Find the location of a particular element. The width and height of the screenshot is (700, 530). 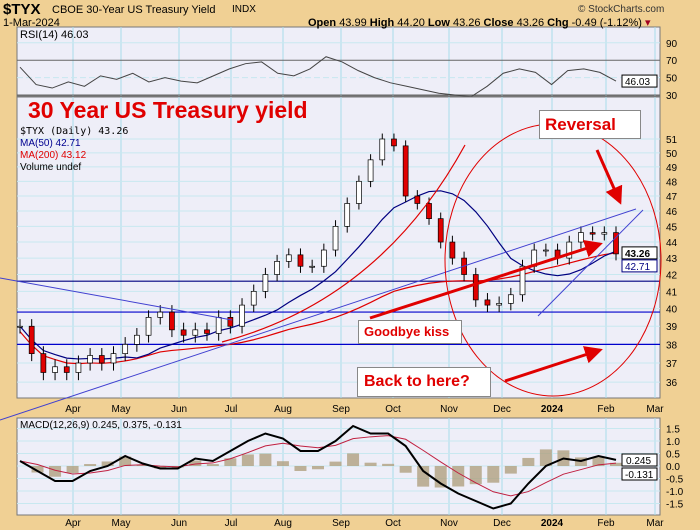

symbol: $TYX is located at coordinates (22, 9).